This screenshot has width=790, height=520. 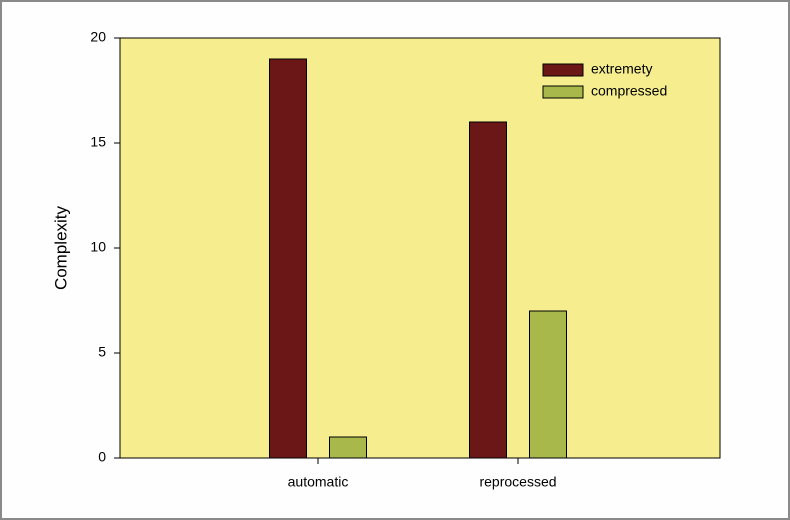 What do you see at coordinates (98, 142) in the screenshot?
I see `y-tick-label: 15` at bounding box center [98, 142].